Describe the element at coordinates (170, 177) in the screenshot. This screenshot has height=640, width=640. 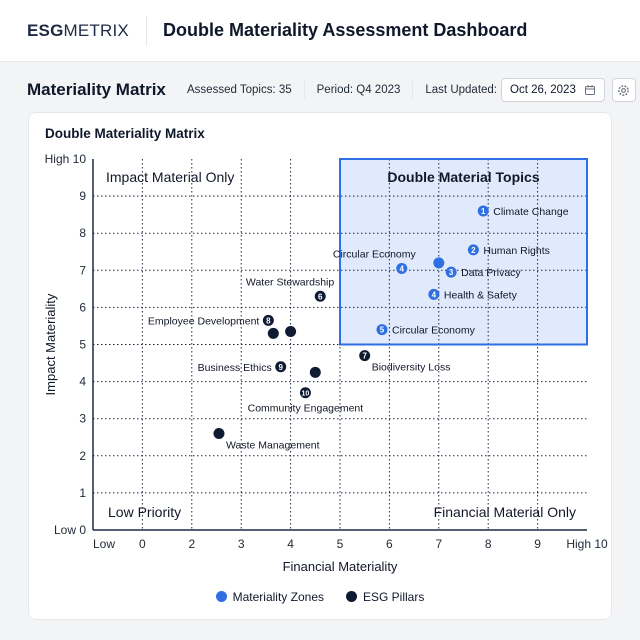
I see `quadrant-label-impact: Impact Material Only` at that location.